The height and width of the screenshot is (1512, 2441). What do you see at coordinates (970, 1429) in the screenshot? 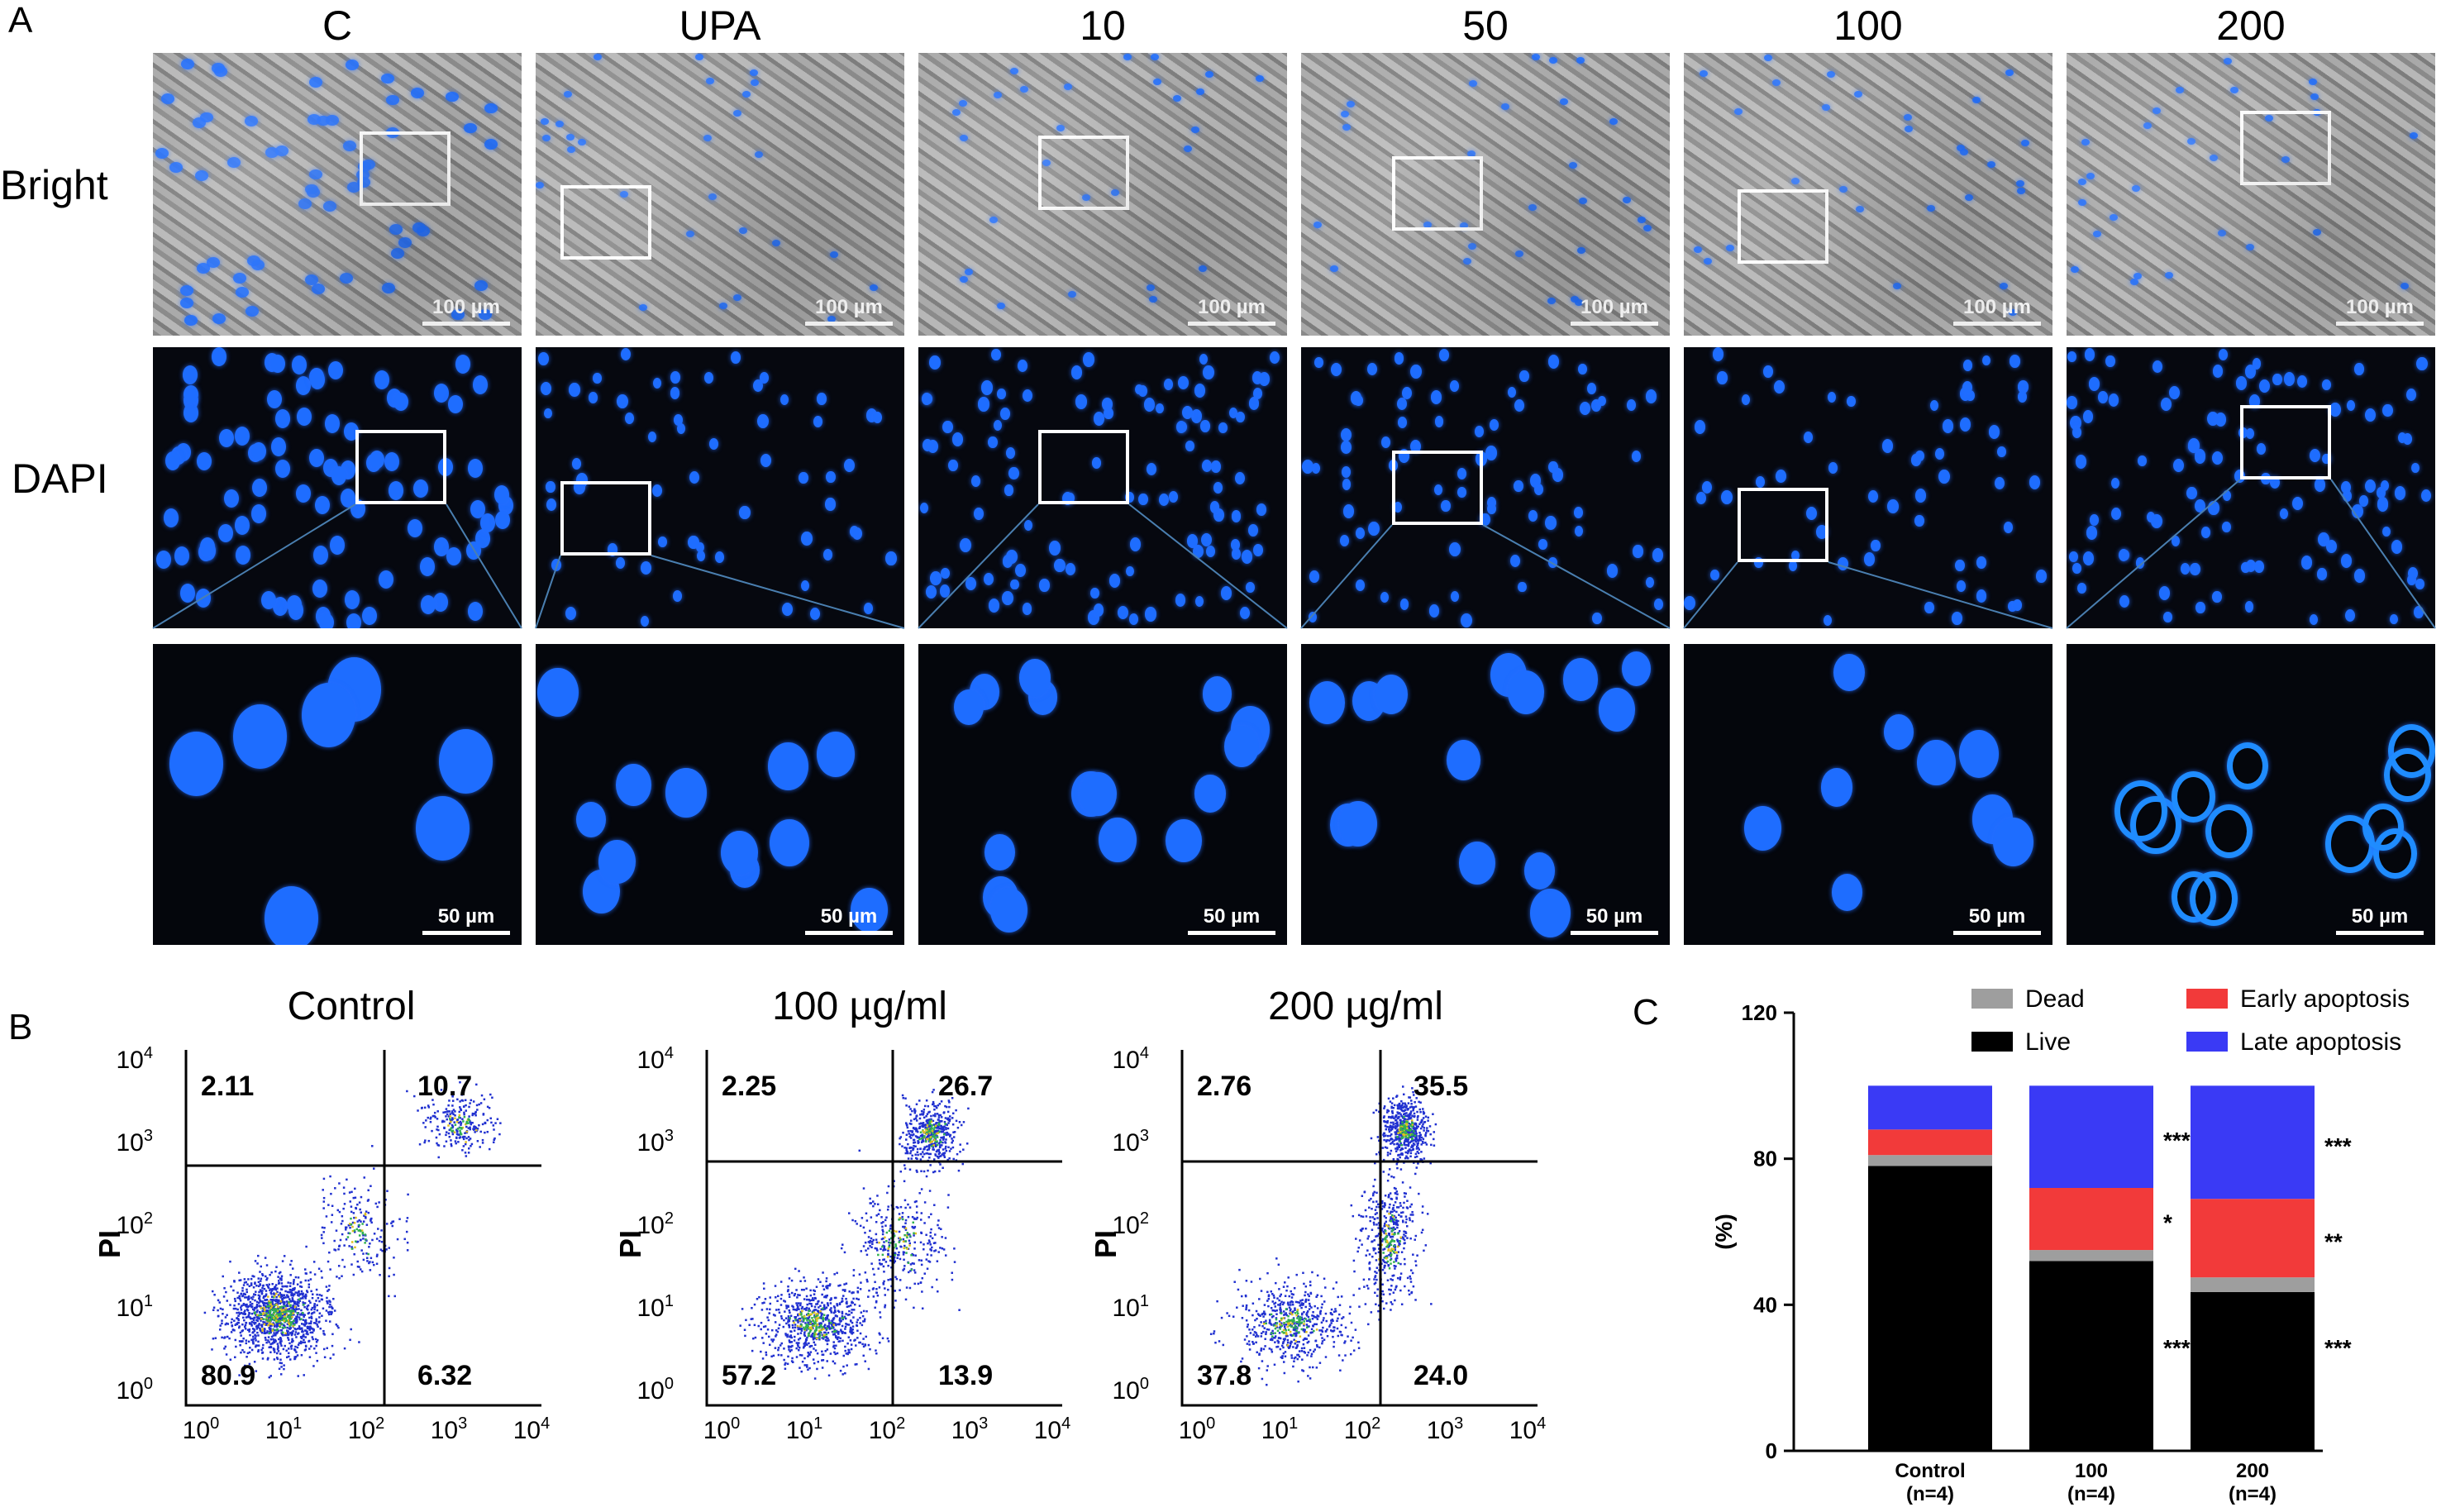
I see `x-tick-label: 10³` at bounding box center [970, 1429].